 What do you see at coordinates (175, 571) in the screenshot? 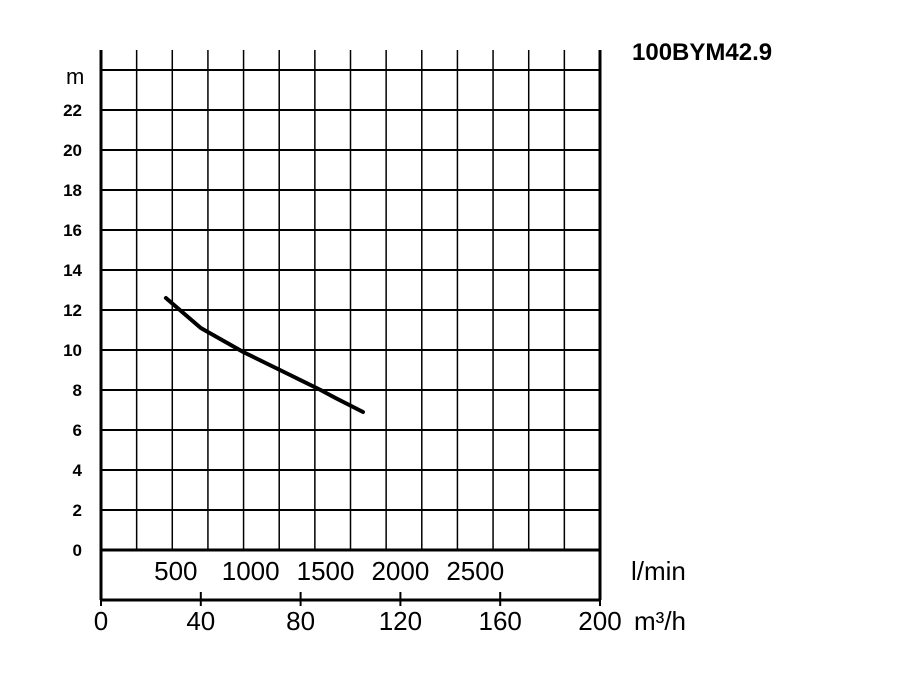
I see `x-tick-label-lmin: 500` at bounding box center [175, 571].